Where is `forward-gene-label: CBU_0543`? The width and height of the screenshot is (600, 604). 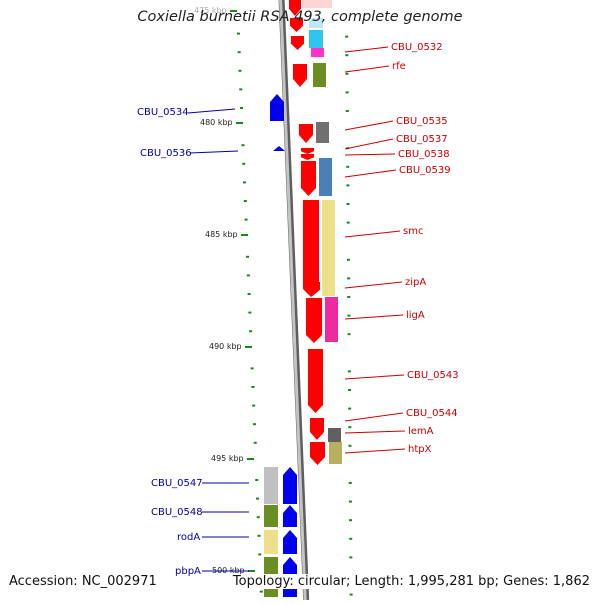
forward-gene-label: CBU_0543 is located at coordinates (433, 375).